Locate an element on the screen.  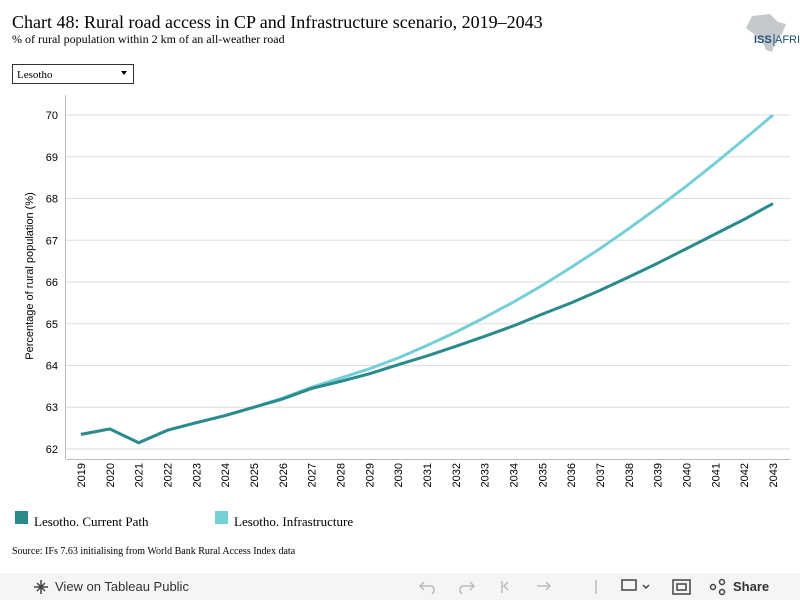
revert-icon is located at coordinates (505, 587).